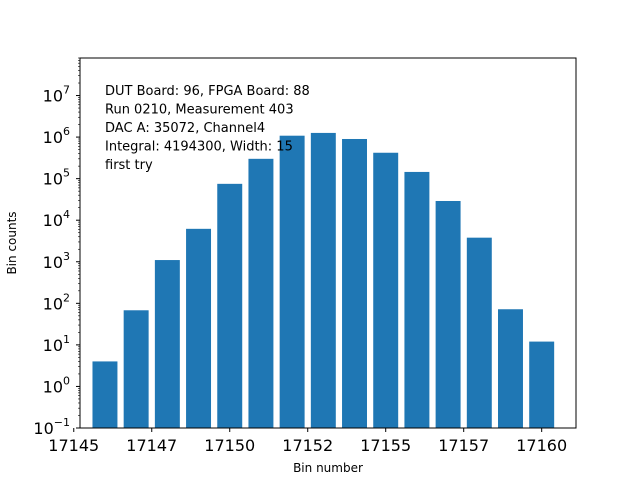 The height and width of the screenshot is (480, 640). What do you see at coordinates (199, 110) in the screenshot?
I see `annotation-line-2: Run 0210, Measurement 403` at bounding box center [199, 110].